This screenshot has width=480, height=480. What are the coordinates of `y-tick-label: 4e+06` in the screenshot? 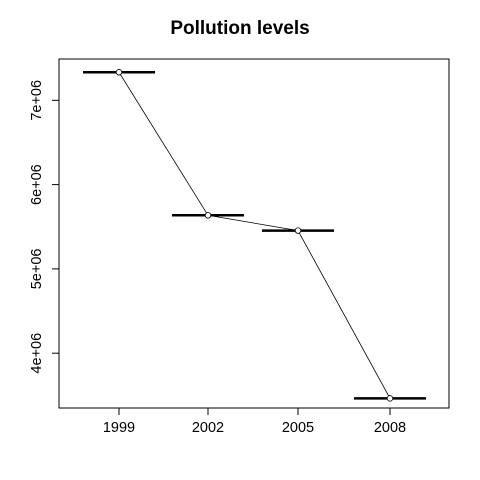 It's located at (37, 353).